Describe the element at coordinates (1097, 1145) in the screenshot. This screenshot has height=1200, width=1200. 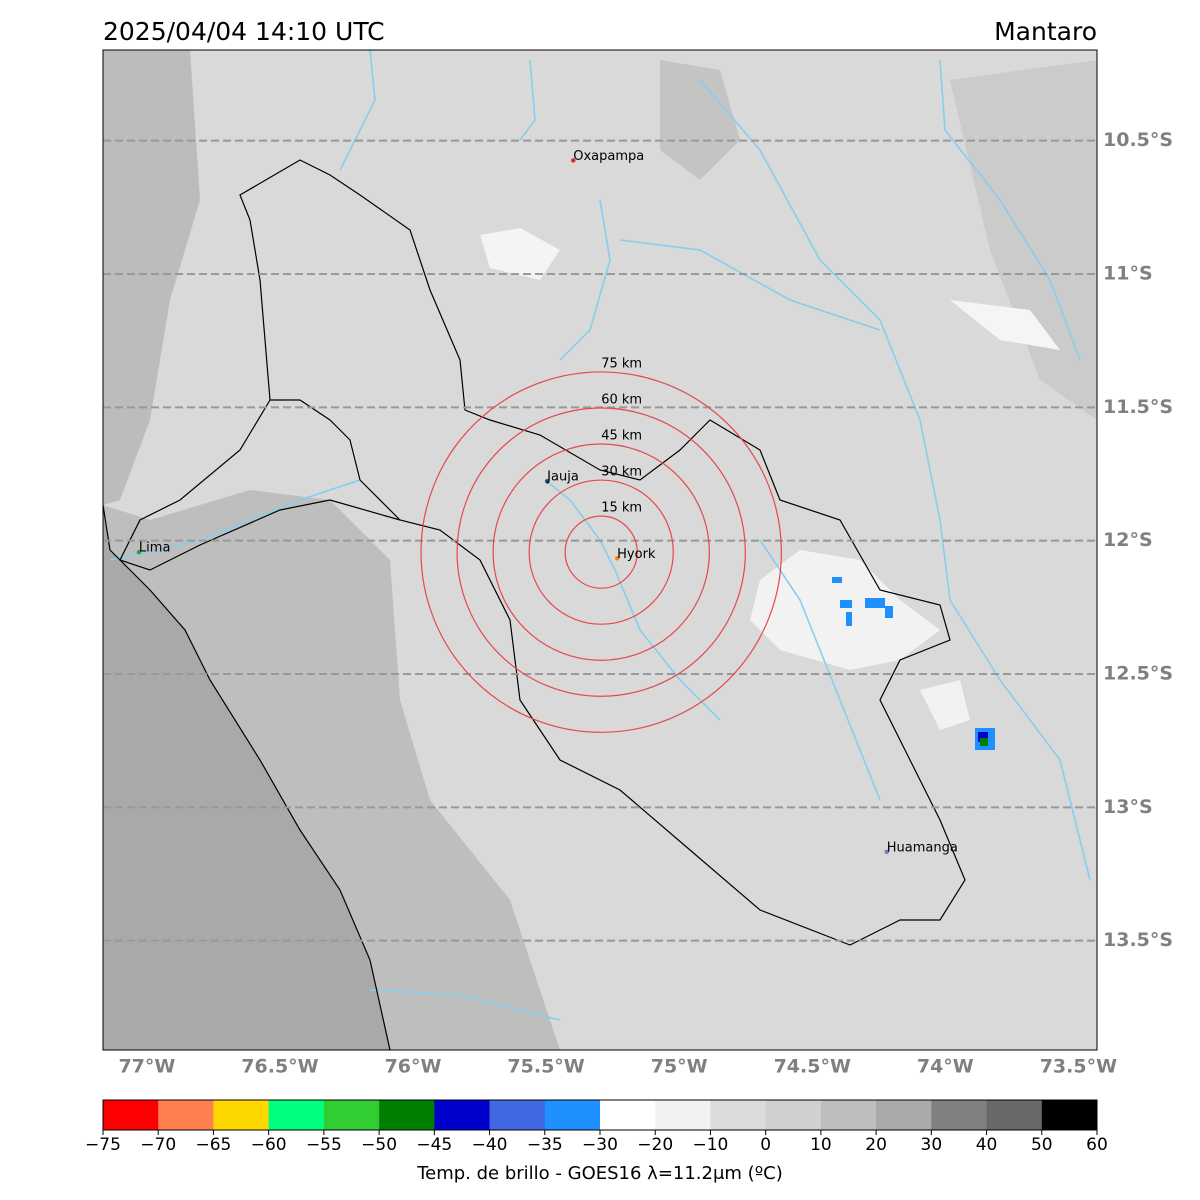
I see `colorbar-tick-label: 60` at that location.